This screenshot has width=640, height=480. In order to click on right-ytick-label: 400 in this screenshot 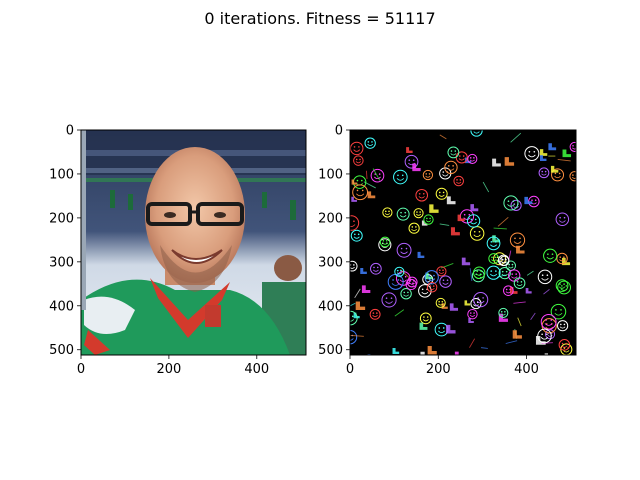, I will do `click(330, 306)`.